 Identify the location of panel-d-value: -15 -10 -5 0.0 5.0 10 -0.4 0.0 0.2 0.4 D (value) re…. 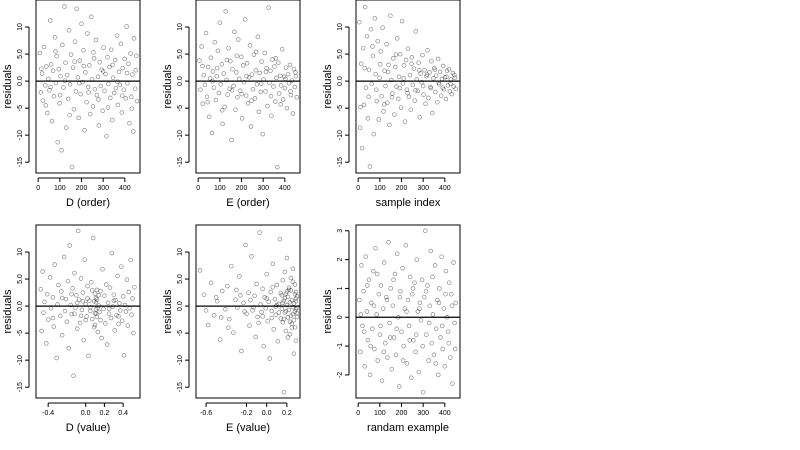
(71, 329).